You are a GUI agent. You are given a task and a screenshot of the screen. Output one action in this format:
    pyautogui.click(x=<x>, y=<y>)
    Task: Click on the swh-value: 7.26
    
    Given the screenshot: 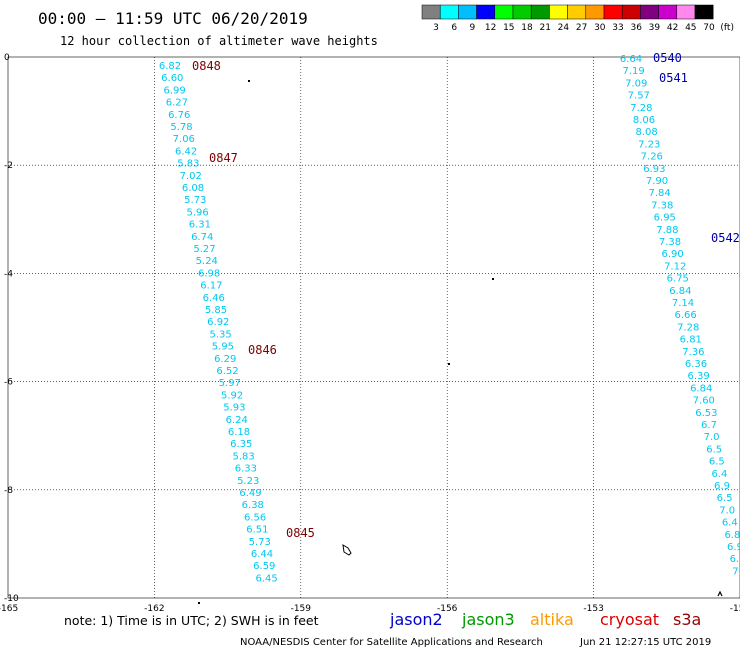 What is the action you would take?
    pyautogui.click(x=652, y=157)
    